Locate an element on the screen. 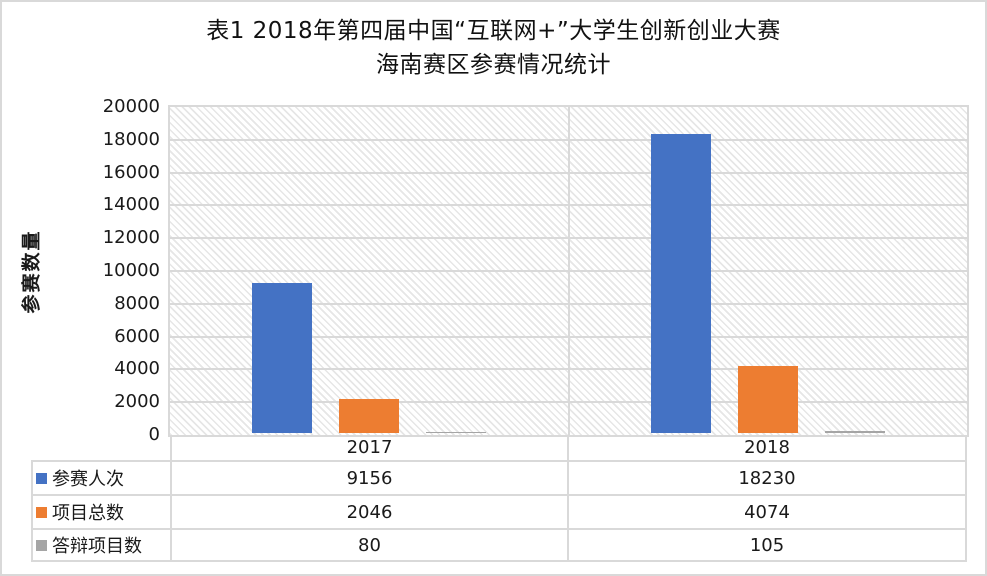 The width and height of the screenshot is (987, 576). y-tick-label: 10000 is located at coordinates (131, 270).